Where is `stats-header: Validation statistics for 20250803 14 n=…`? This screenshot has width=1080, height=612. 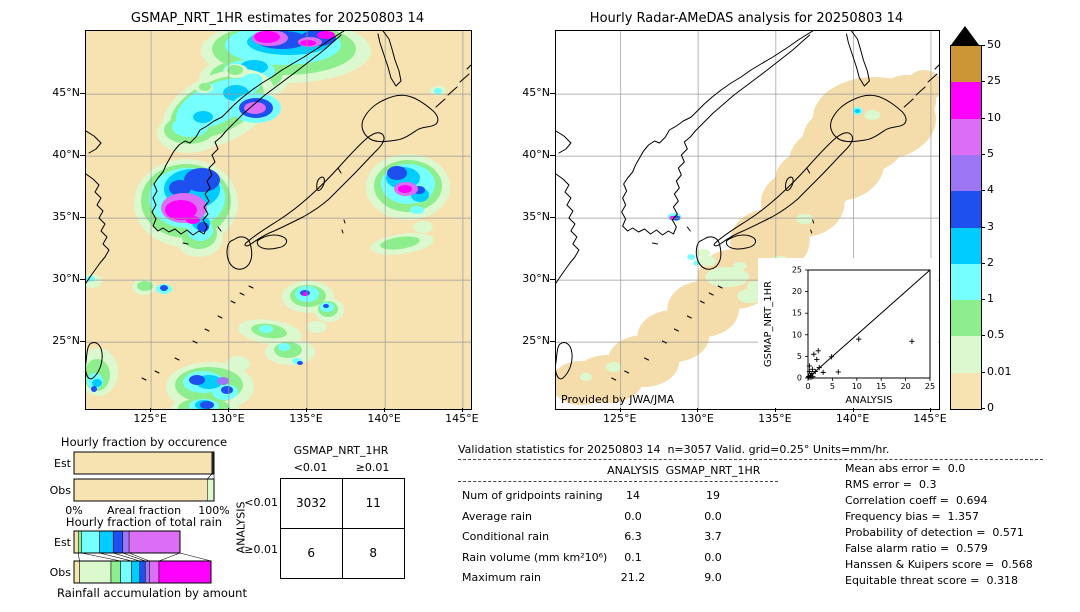 stats-header: Validation statistics for 20250803 14 n=… is located at coordinates (674, 449).